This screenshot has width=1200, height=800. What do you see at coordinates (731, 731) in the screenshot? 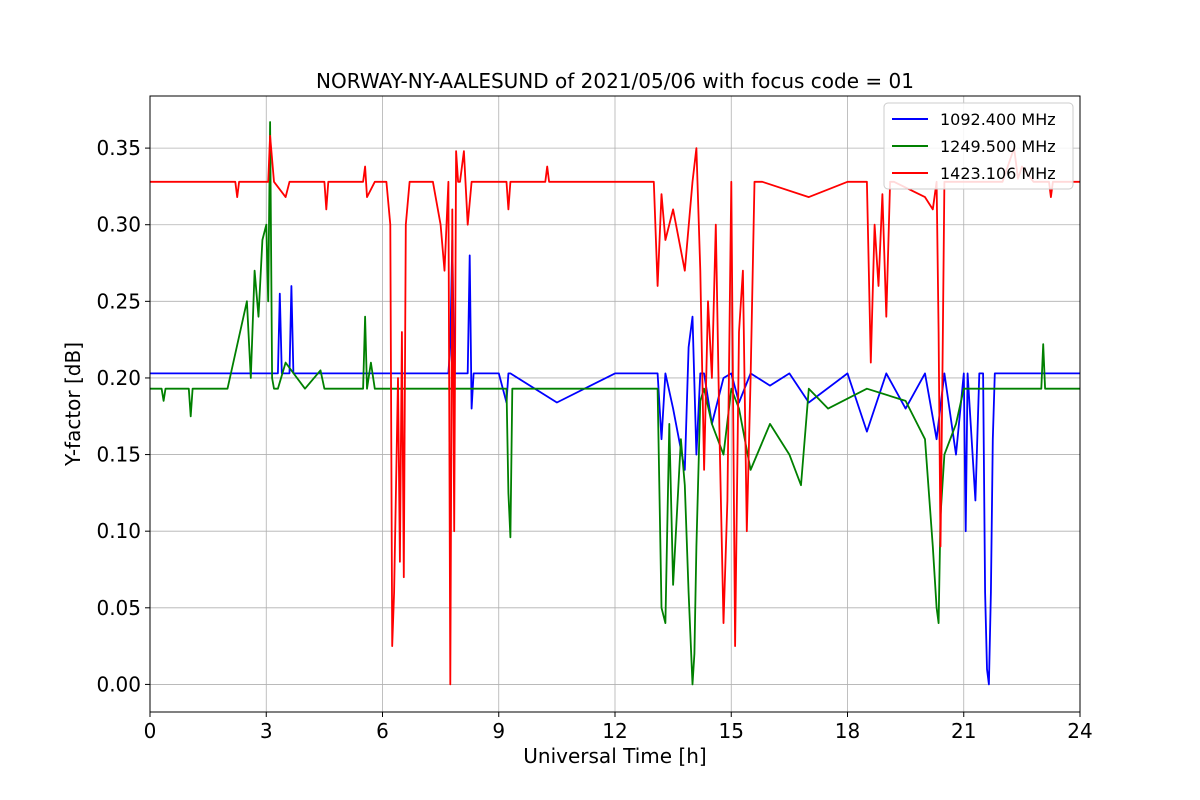
I see `x-tick-label: 15` at bounding box center [731, 731].